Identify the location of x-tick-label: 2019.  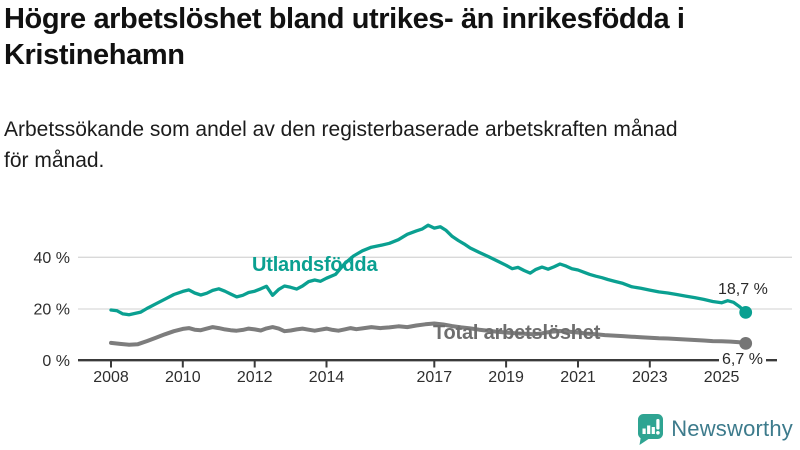
(506, 377).